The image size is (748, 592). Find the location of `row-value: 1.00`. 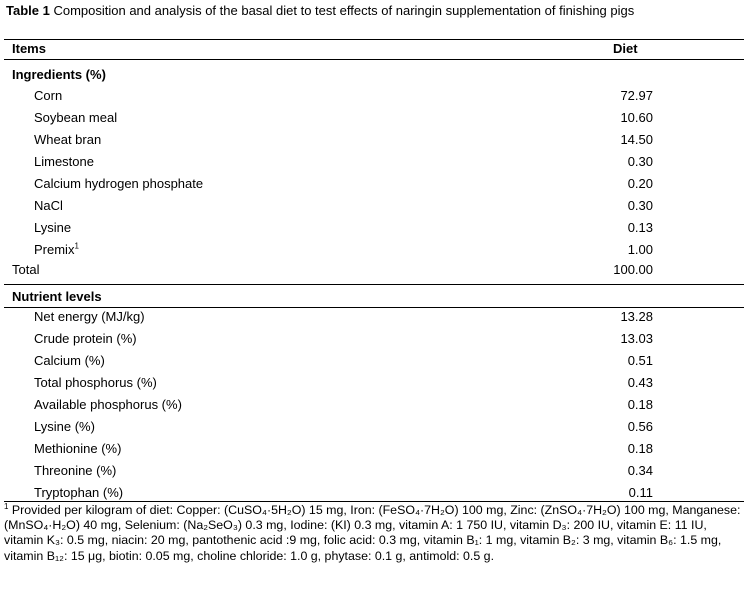

row-value: 1.00 is located at coordinates (640, 249).